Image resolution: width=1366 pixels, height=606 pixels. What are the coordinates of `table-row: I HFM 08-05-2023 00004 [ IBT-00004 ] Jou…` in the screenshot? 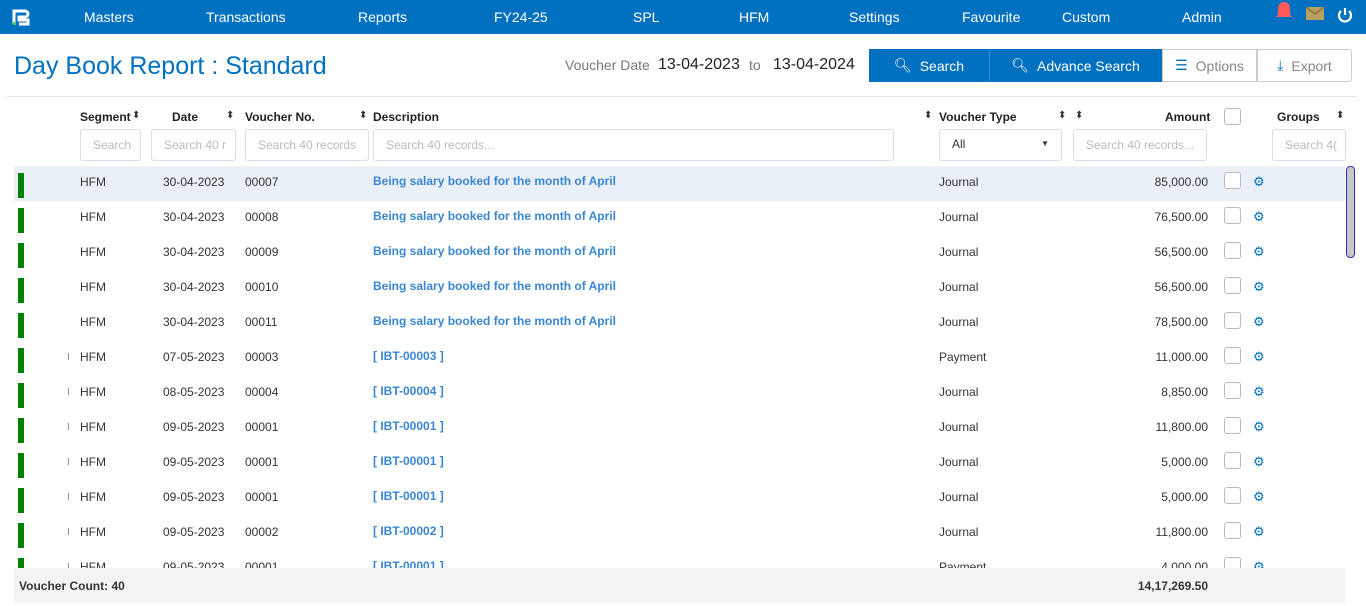 It's located at (679, 393).